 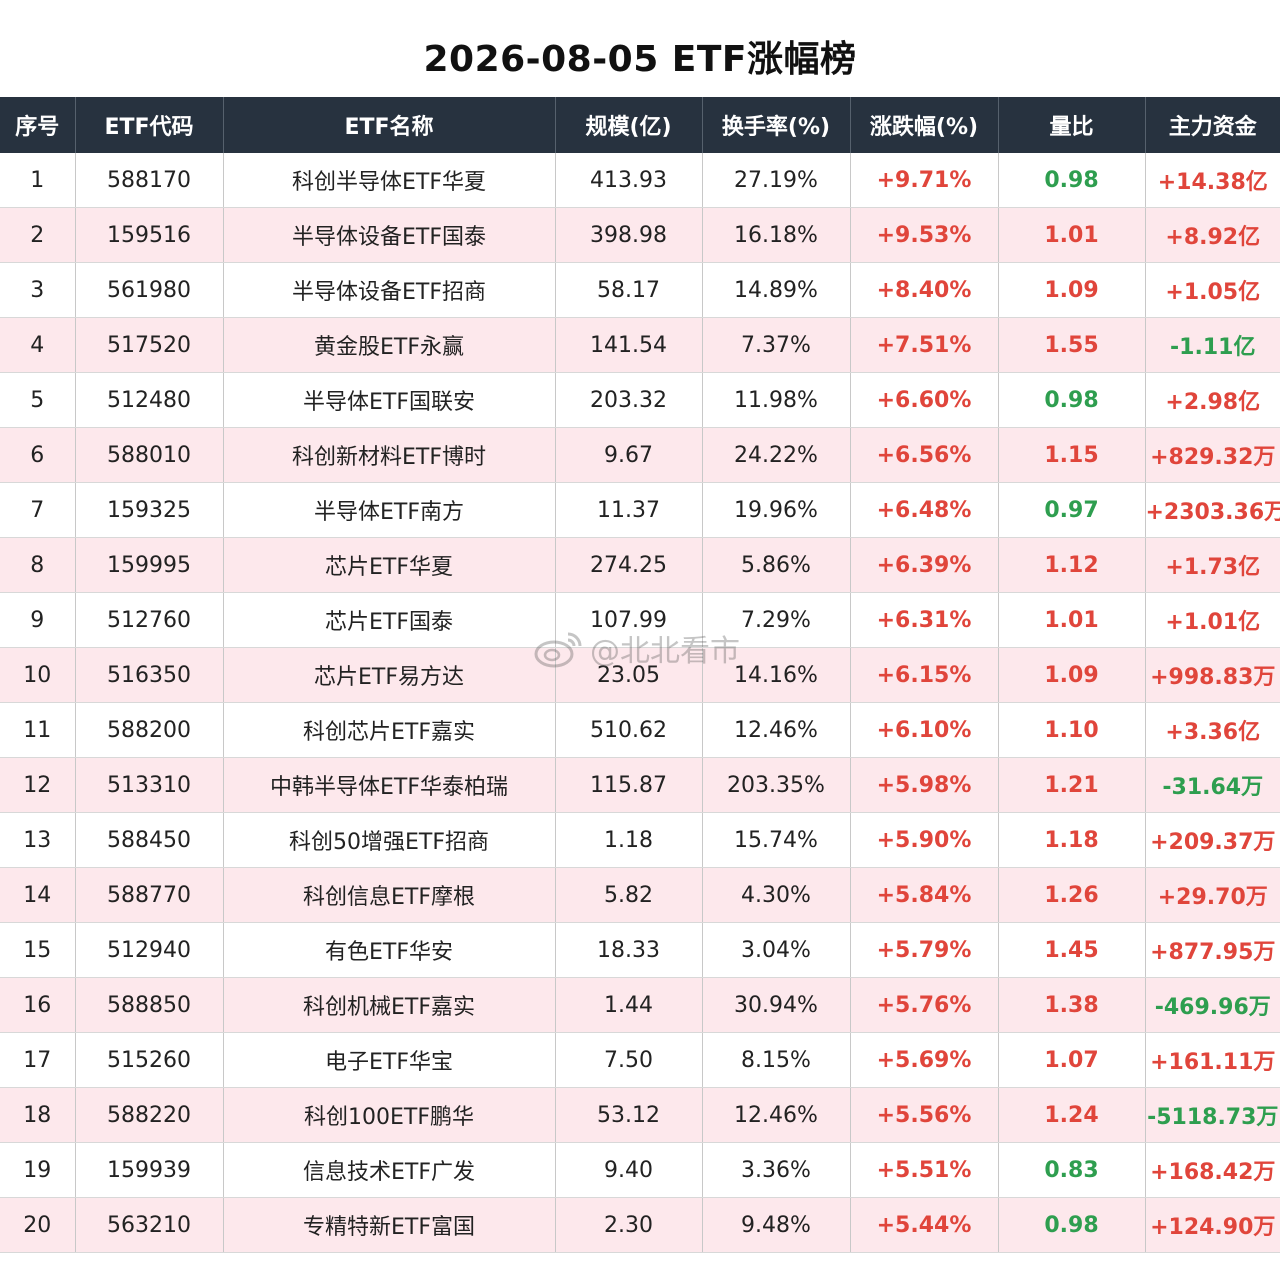 What do you see at coordinates (389, 785) in the screenshot?
I see `cell-name: 中韩半导体ETF华泰柏瑞` at bounding box center [389, 785].